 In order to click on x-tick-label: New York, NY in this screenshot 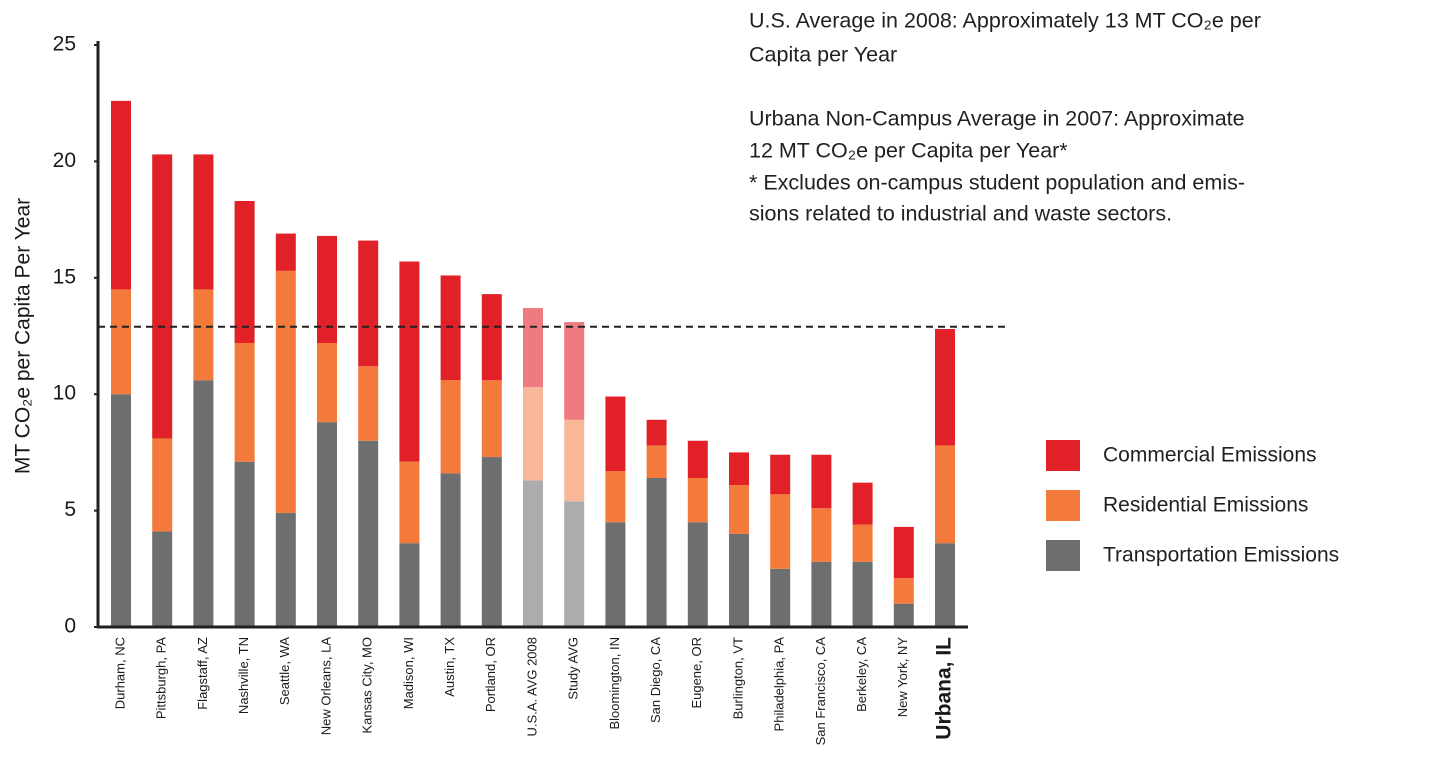, I will do `click(902, 677)`.